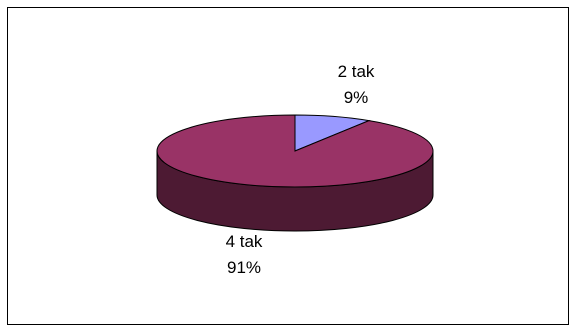 The width and height of the screenshot is (575, 331). What do you see at coordinates (356, 97) in the screenshot?
I see `slice-value-label: 9%` at bounding box center [356, 97].